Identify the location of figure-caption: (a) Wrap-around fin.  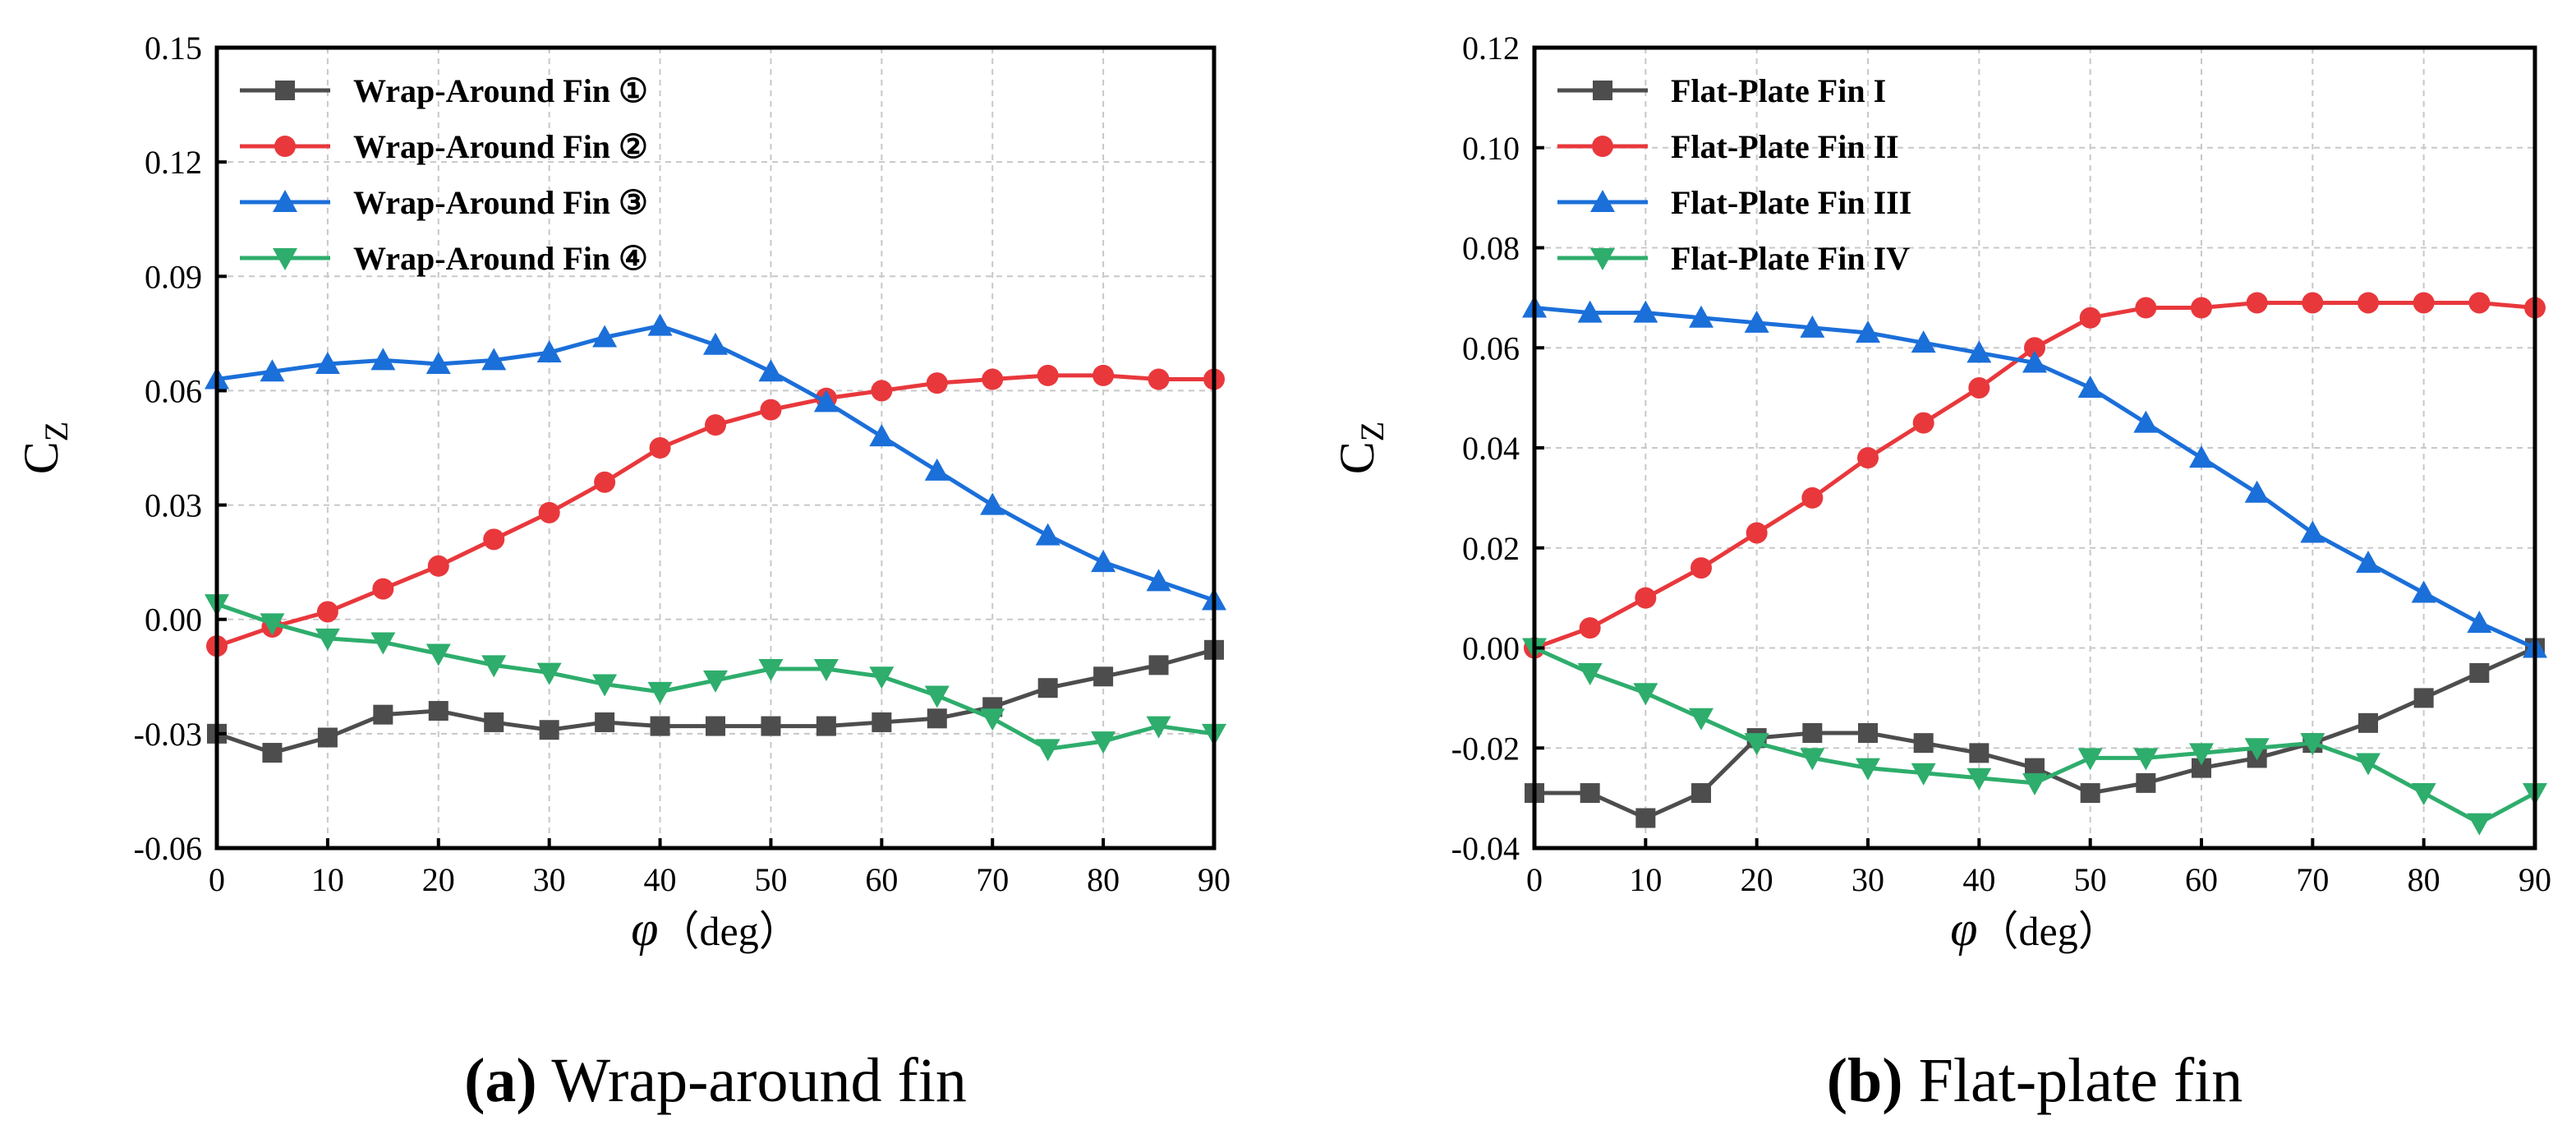
(715, 1080).